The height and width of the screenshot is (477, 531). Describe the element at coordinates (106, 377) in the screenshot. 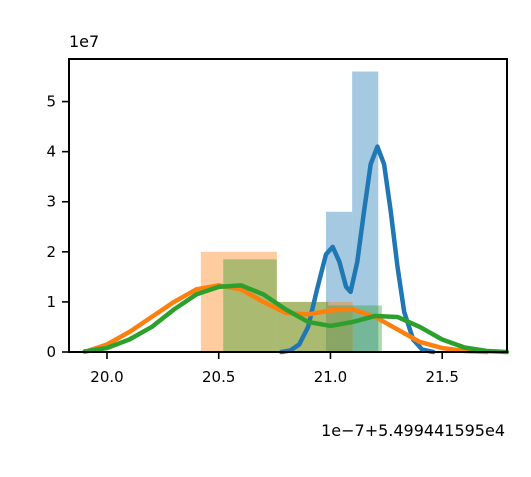

I see `x-tick-label: 20.0` at that location.